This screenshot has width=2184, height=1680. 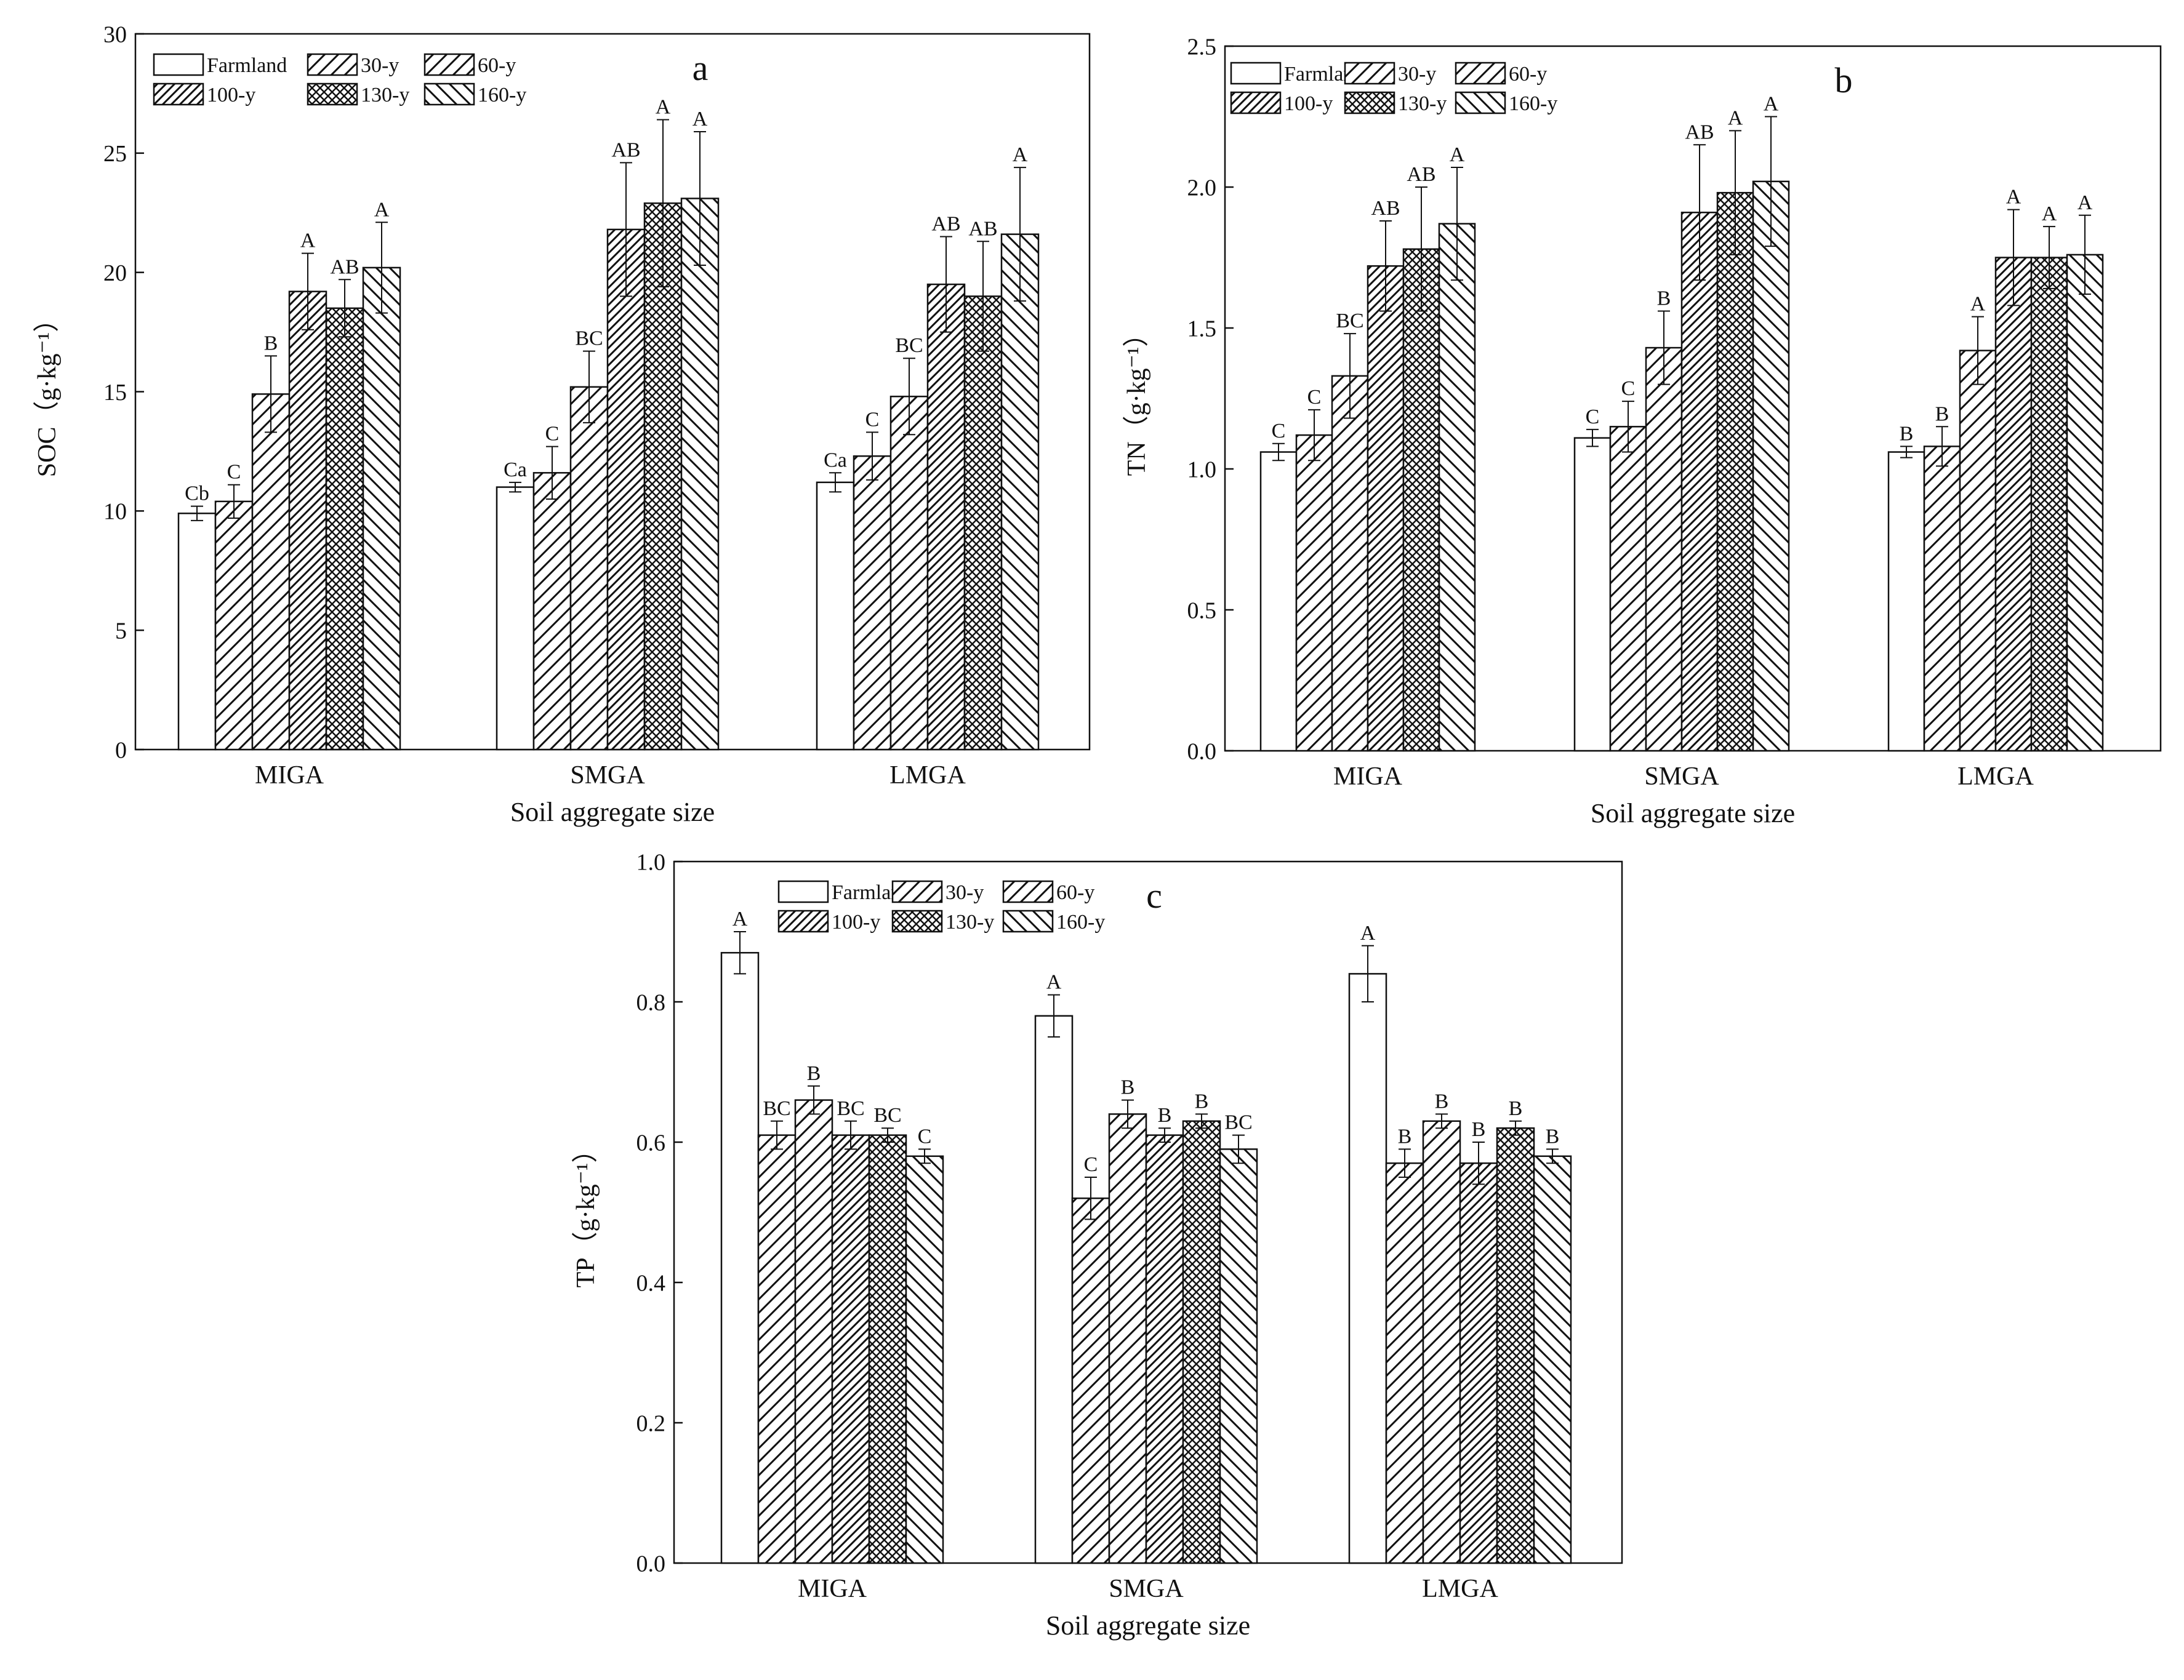 What do you see at coordinates (345, 529) in the screenshot?
I see `bar-130-y-miga` at bounding box center [345, 529].